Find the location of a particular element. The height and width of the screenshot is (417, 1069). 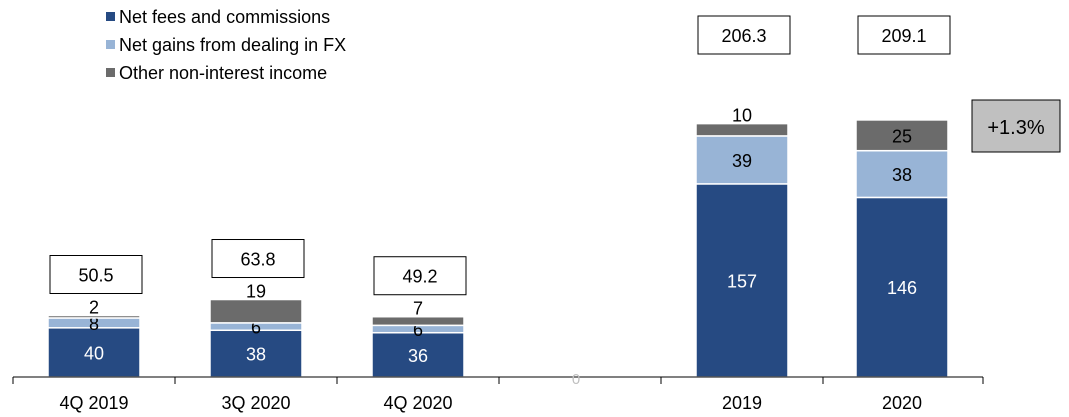

total-label-5: 206.3 is located at coordinates (743, 36).